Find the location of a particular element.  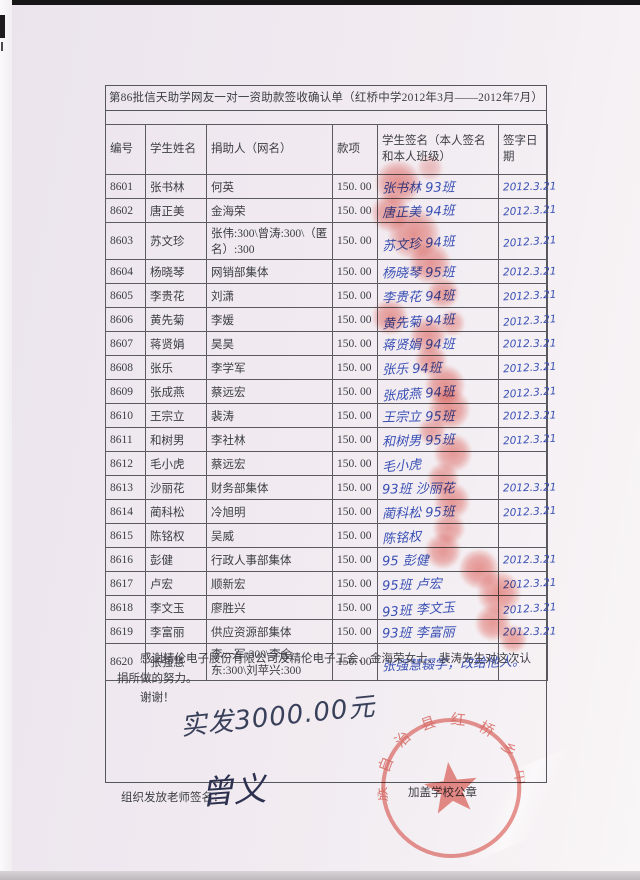

cell-donor-name: 顺新宏 is located at coordinates (269, 583).